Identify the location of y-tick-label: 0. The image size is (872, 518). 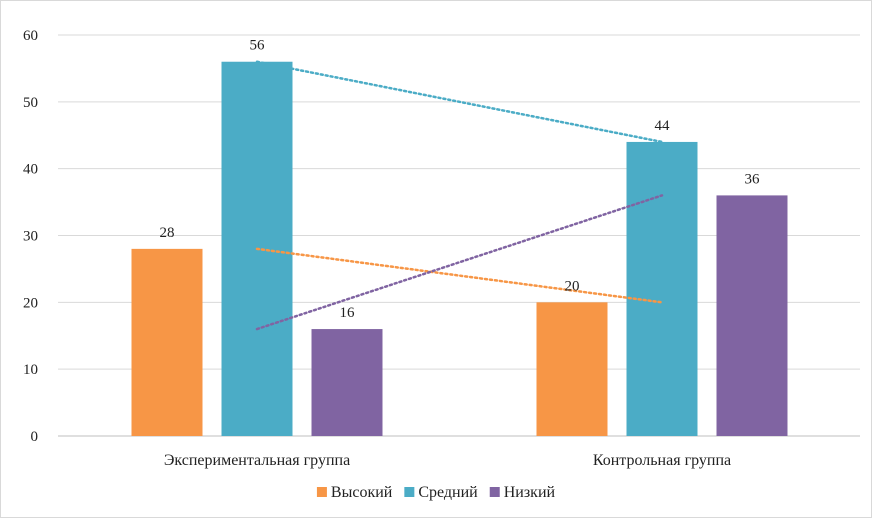
(35, 437).